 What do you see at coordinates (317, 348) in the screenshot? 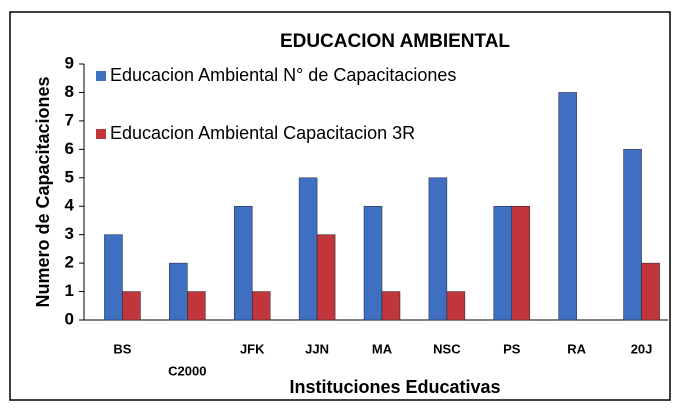
I see `x-tick-label: JJN` at bounding box center [317, 348].